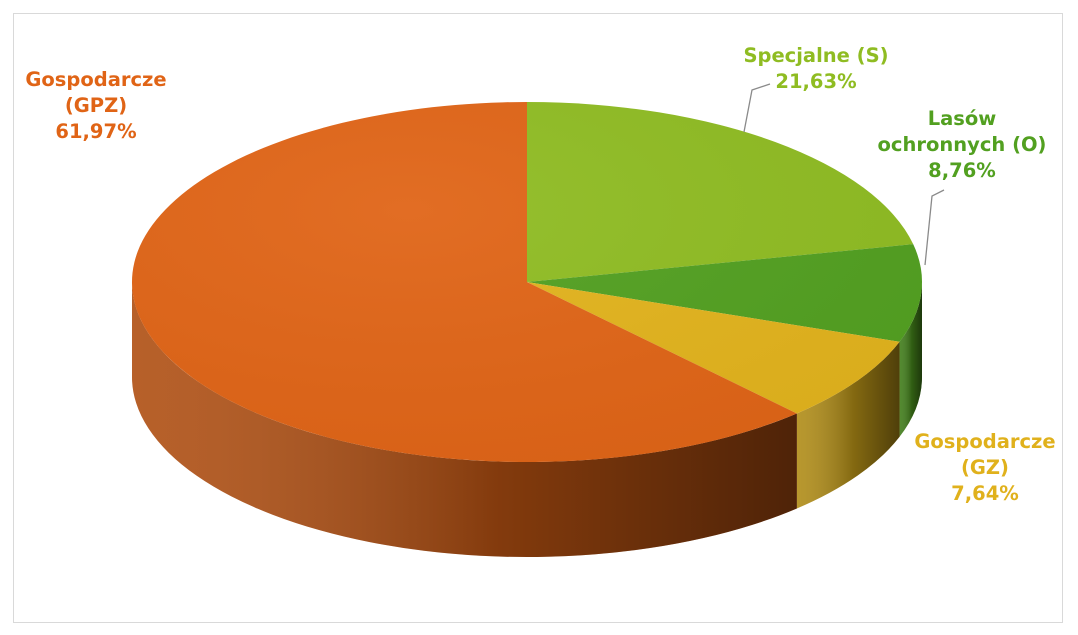 Image resolution: width=1078 pixels, height=635 pixels. What do you see at coordinates (95, 131) in the screenshot?
I see `slice-value-3: 61,97%` at bounding box center [95, 131].